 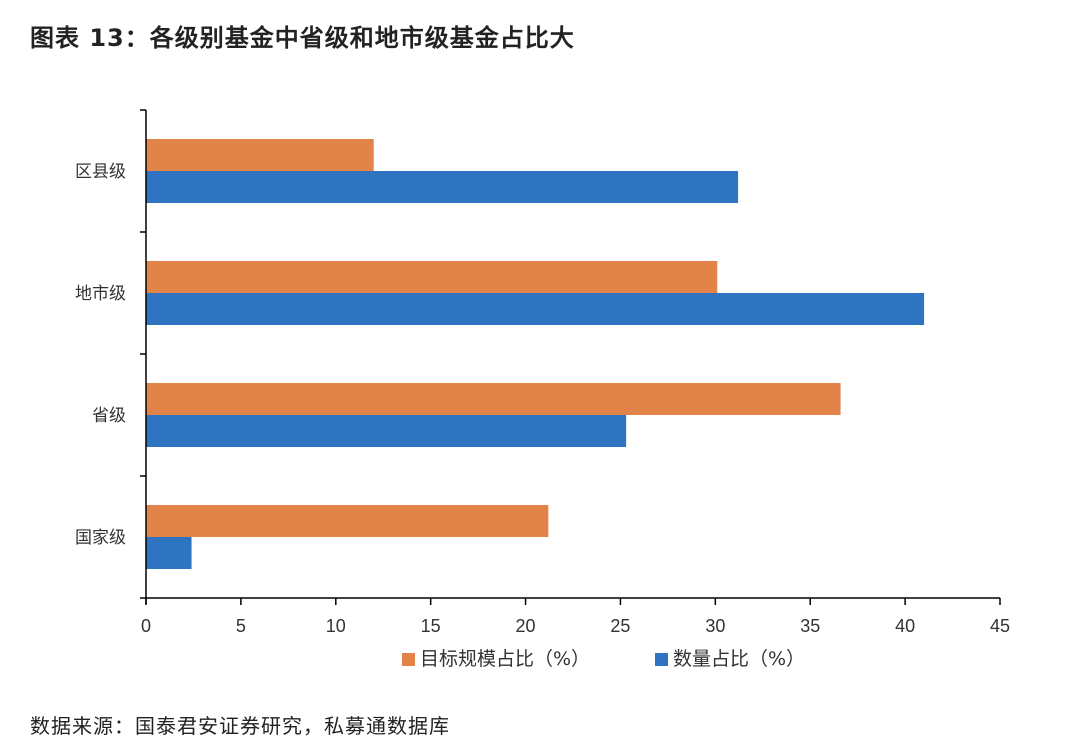 What do you see at coordinates (146, 626) in the screenshot?
I see `x-tick-label: 0` at bounding box center [146, 626].